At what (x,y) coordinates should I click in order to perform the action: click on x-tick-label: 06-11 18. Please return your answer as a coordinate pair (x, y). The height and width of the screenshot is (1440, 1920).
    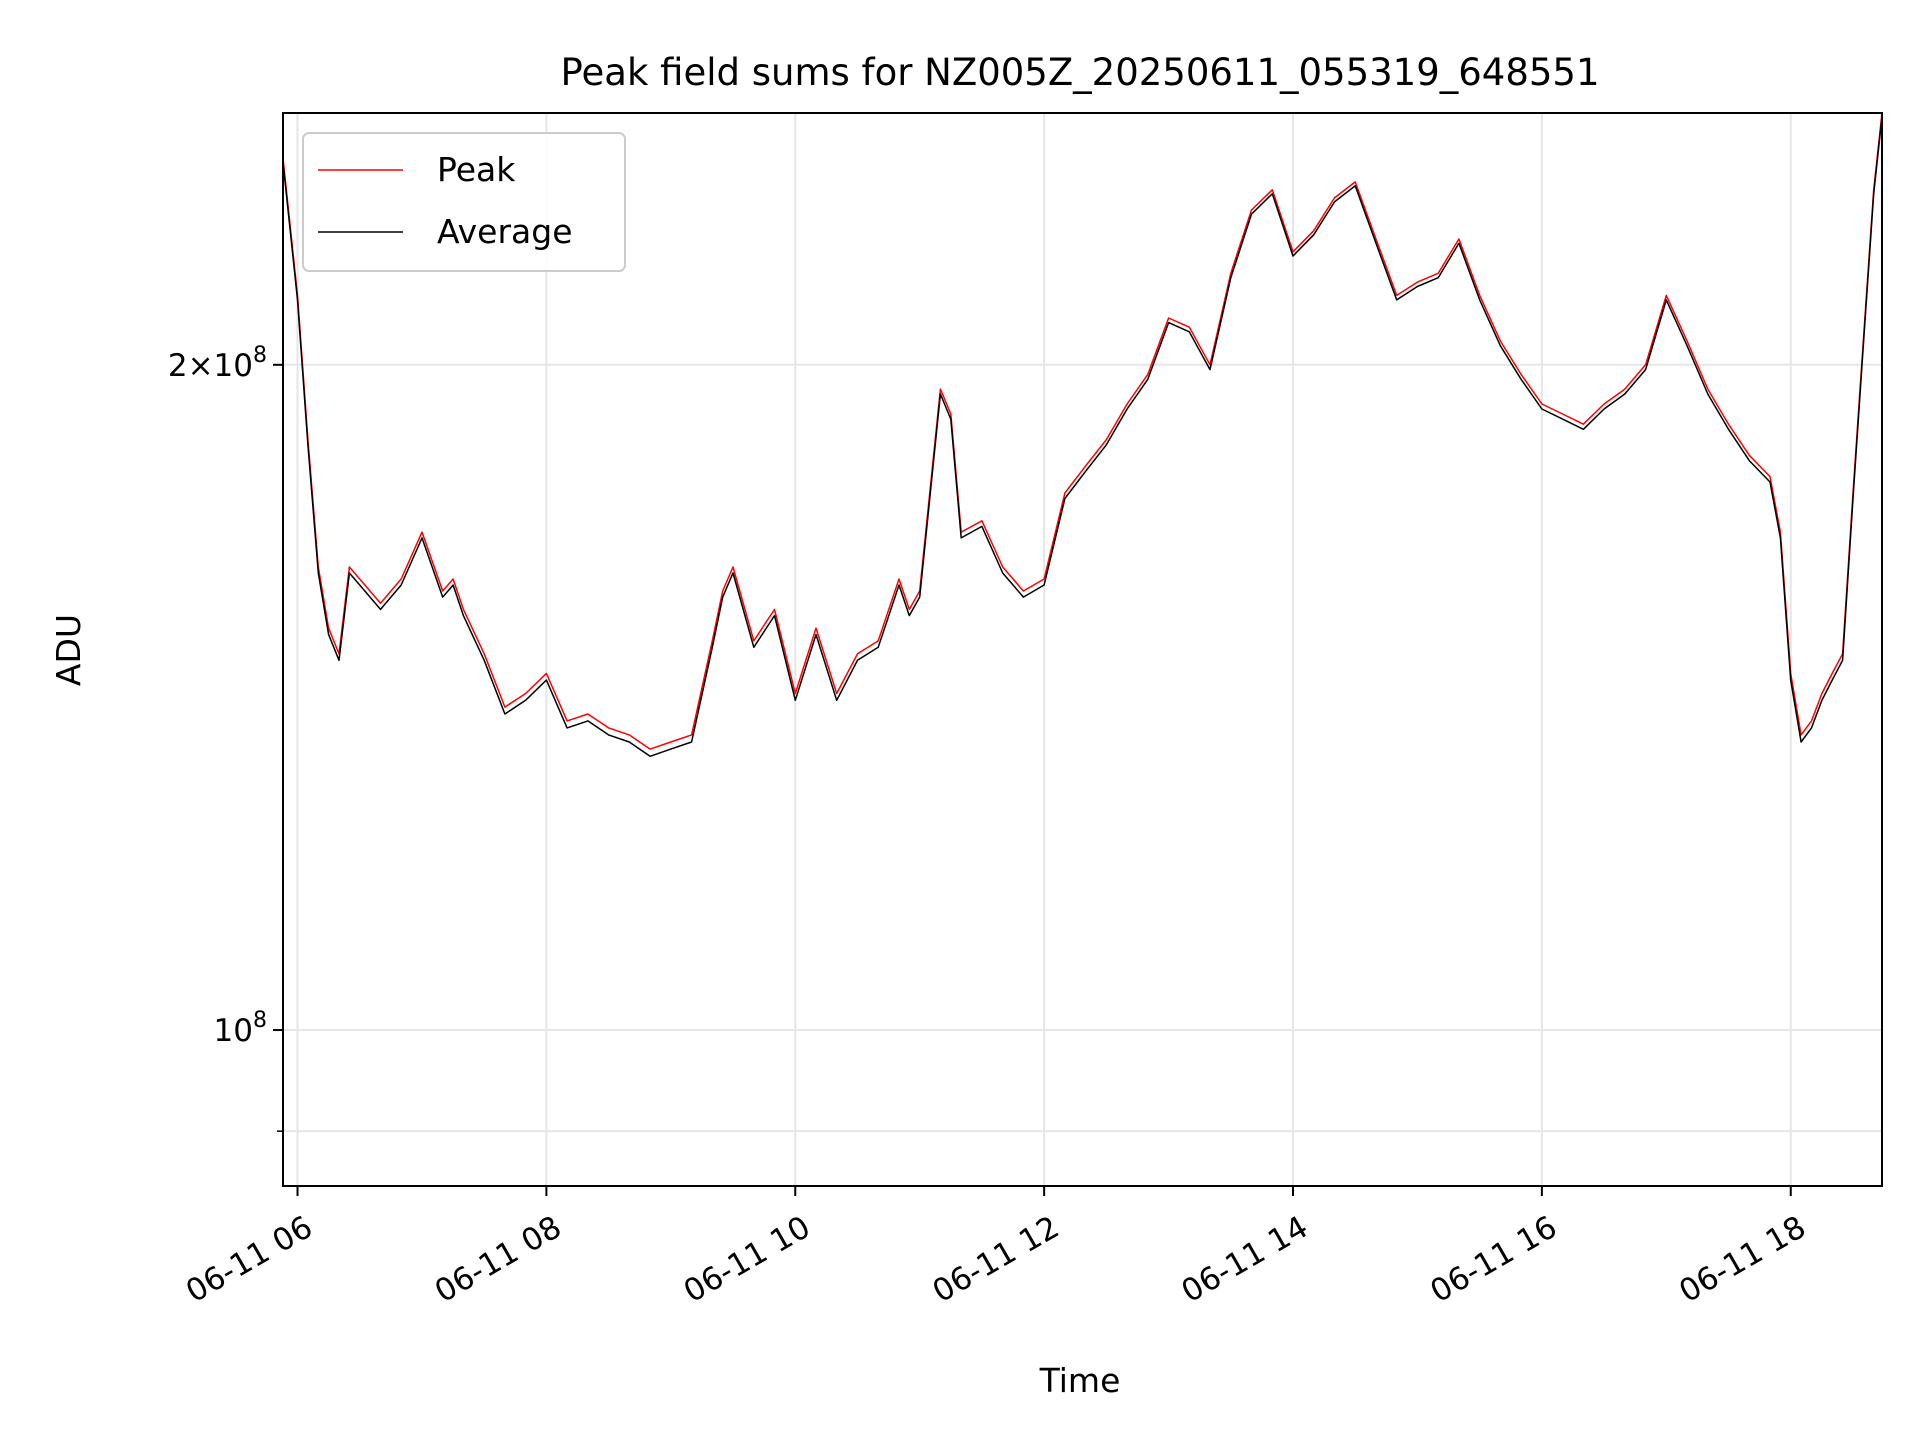
    Looking at the image, I should click on (1742, 1259).